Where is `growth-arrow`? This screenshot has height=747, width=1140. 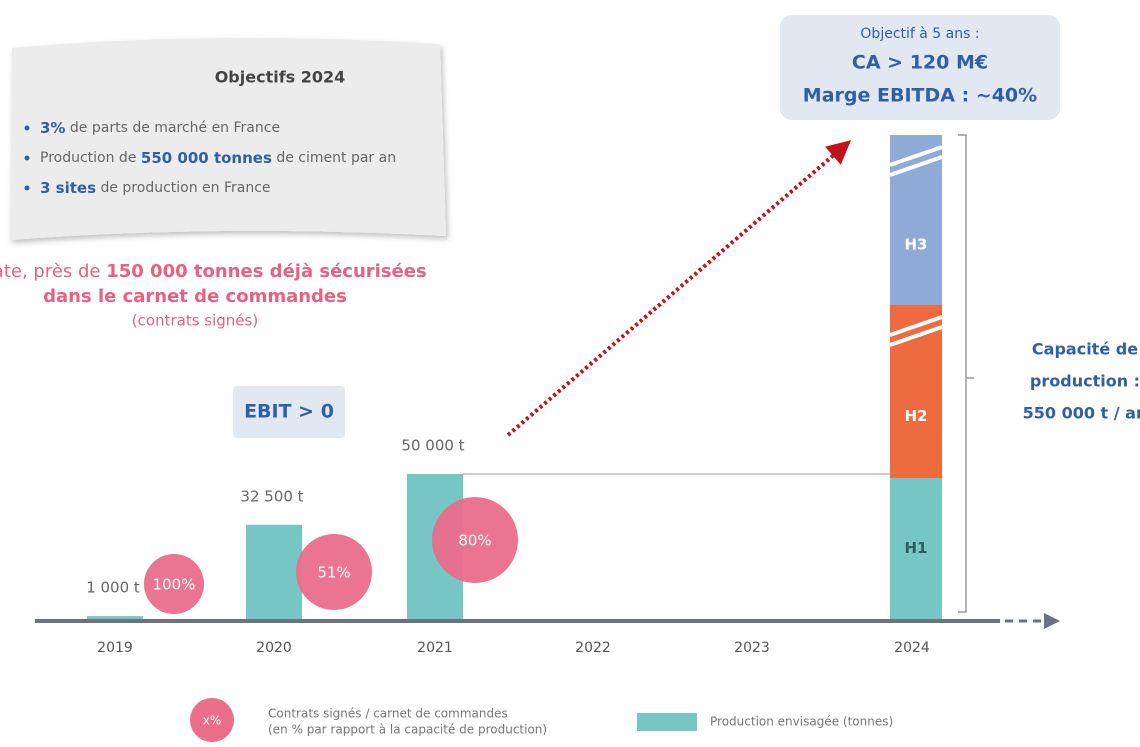 growth-arrow is located at coordinates (679, 288).